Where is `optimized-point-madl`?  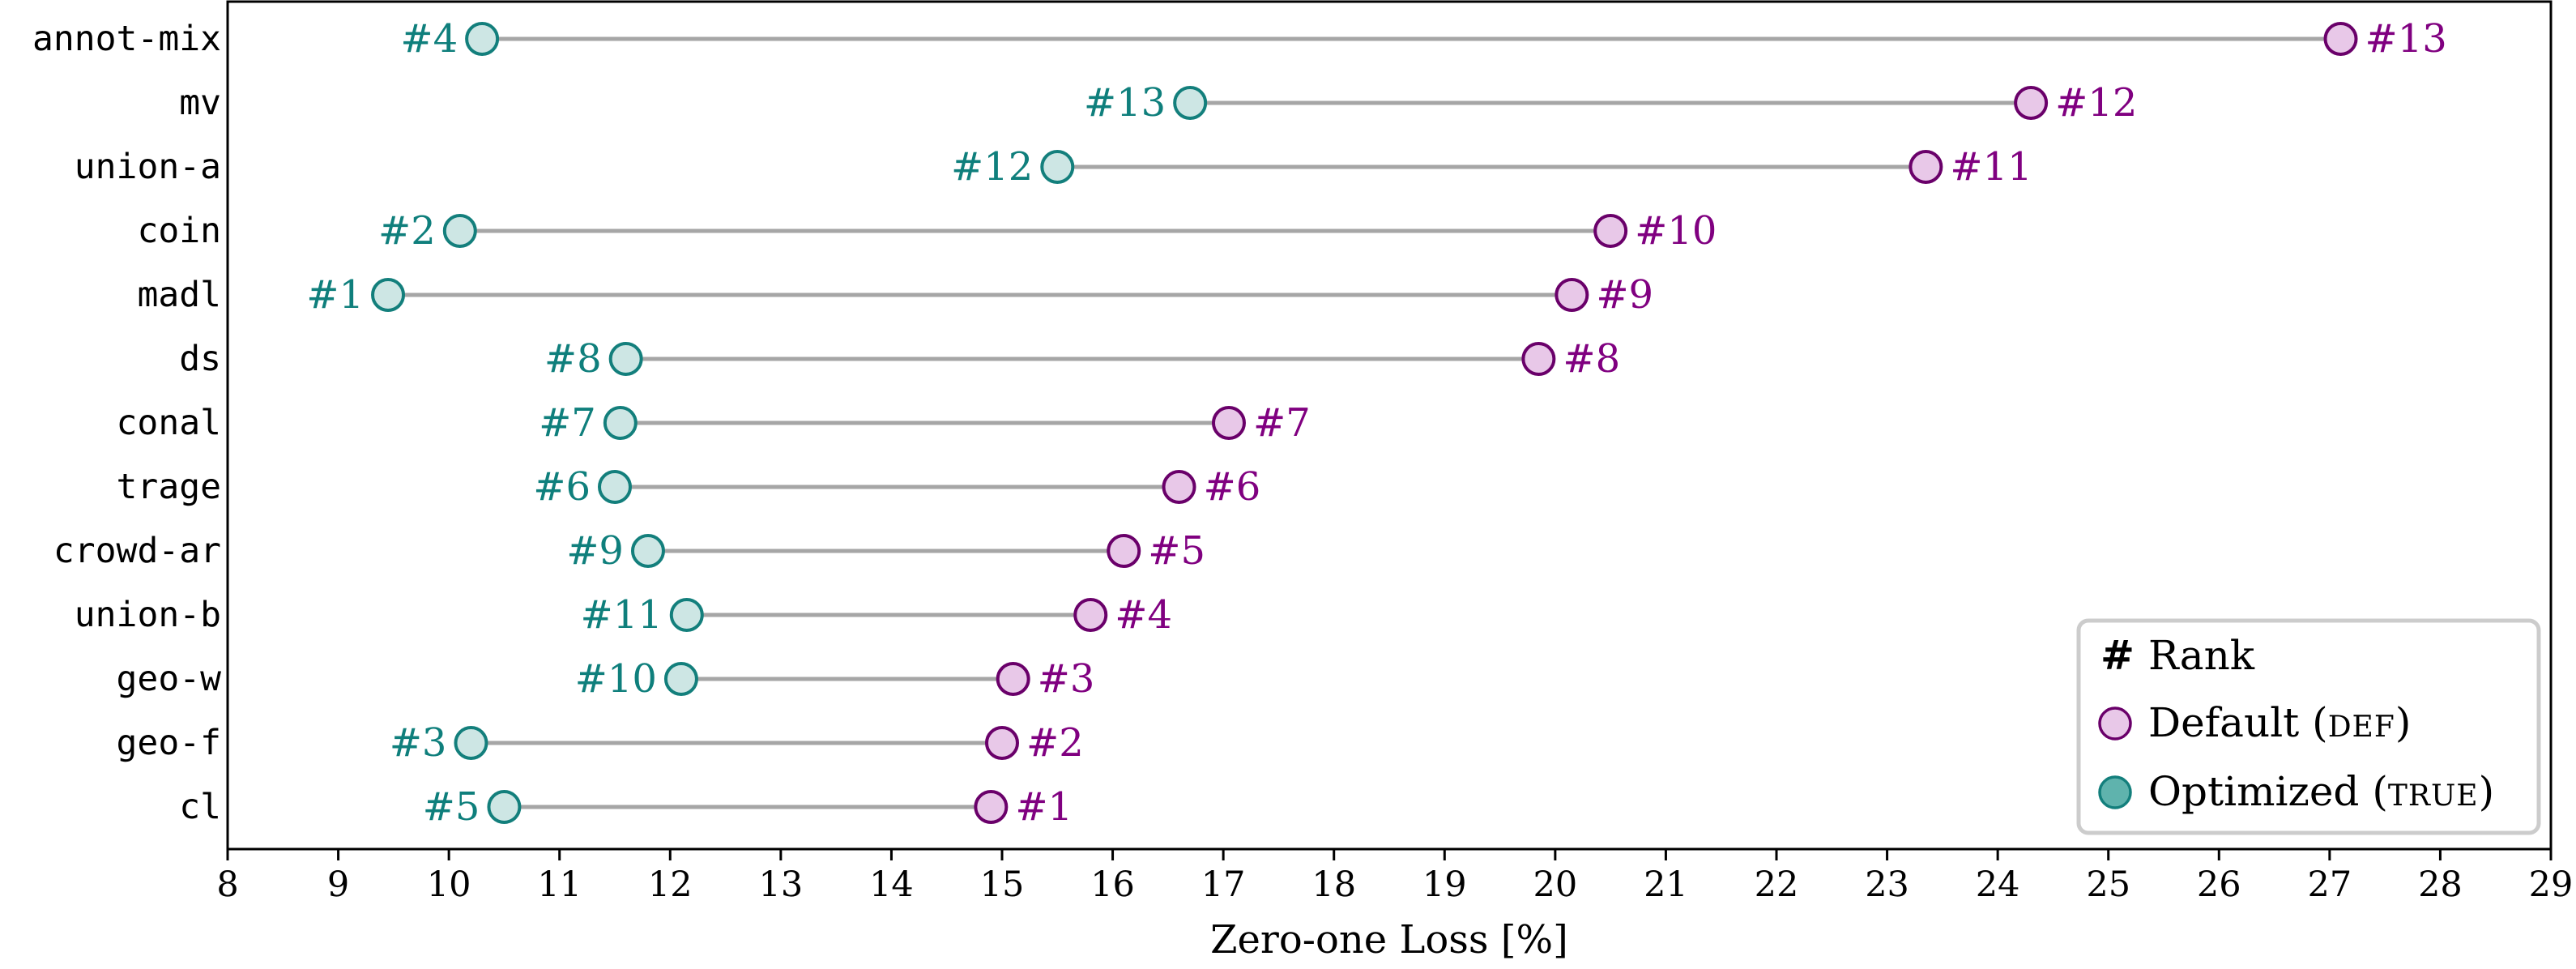
optimized-point-madl is located at coordinates (388, 295).